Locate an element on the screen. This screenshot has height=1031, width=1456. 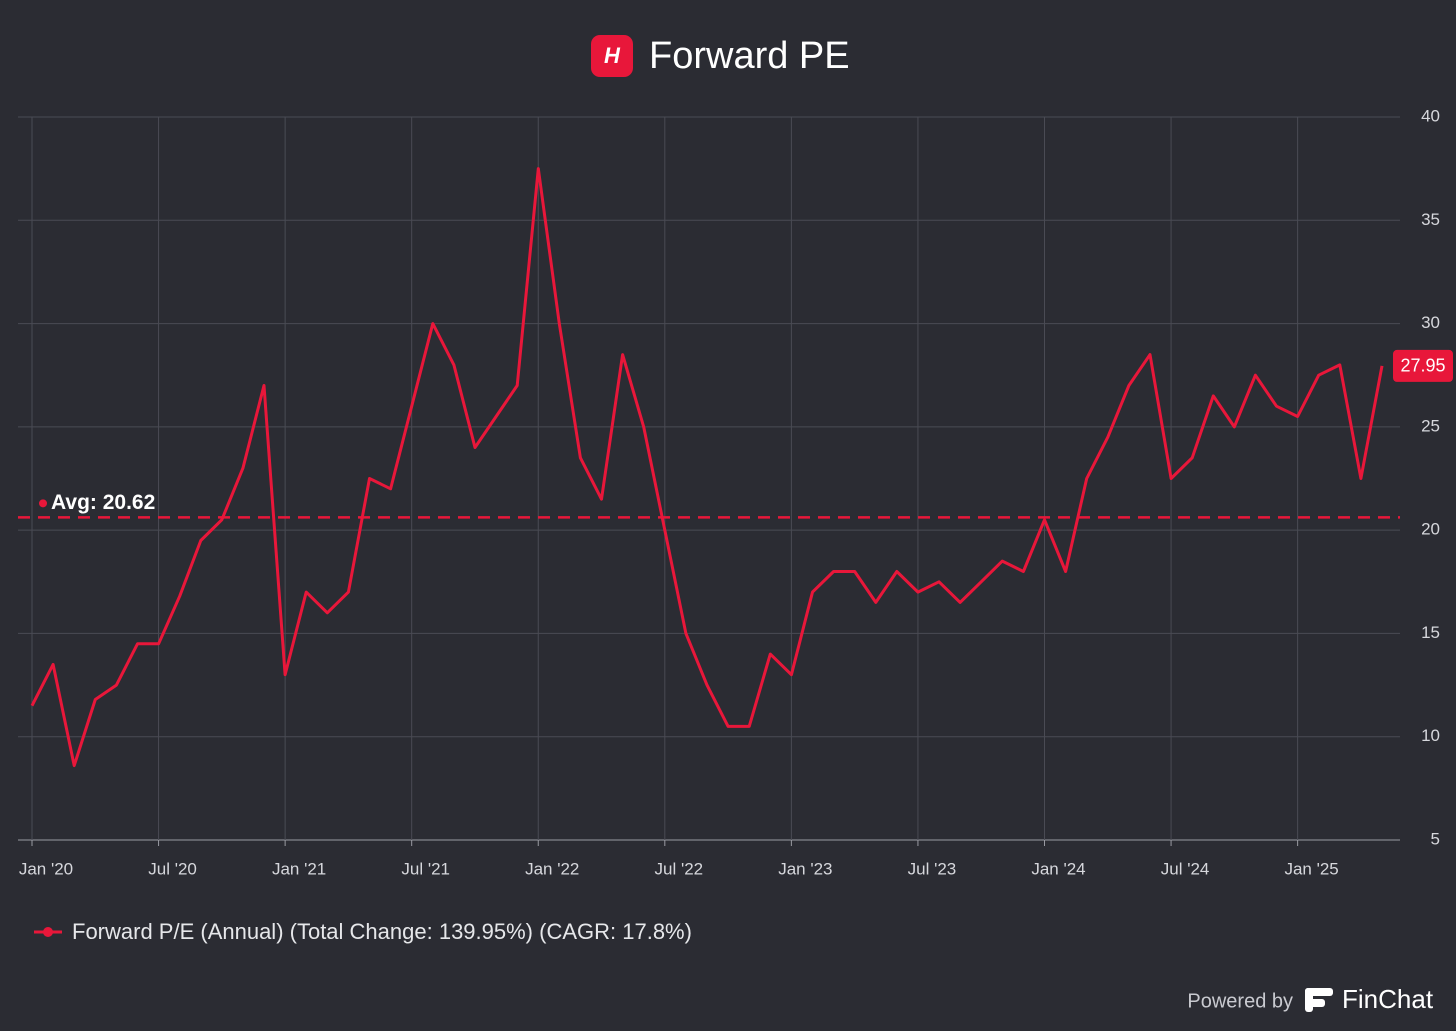
average-label: Avg: 20.62 is located at coordinates (103, 502).